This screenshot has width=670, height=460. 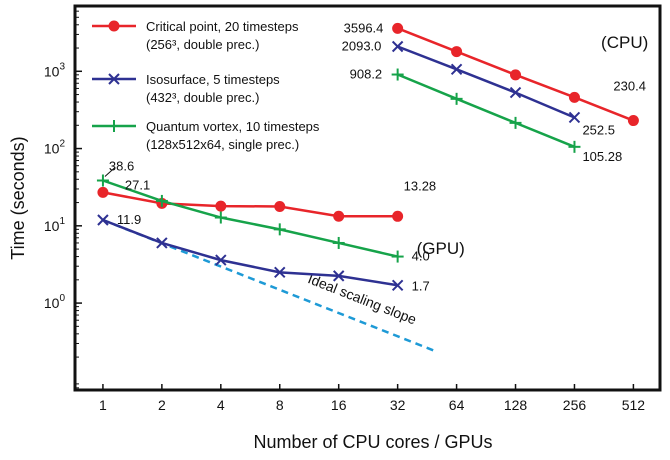 I want to click on data-label: 11.9, so click(x=129, y=219).